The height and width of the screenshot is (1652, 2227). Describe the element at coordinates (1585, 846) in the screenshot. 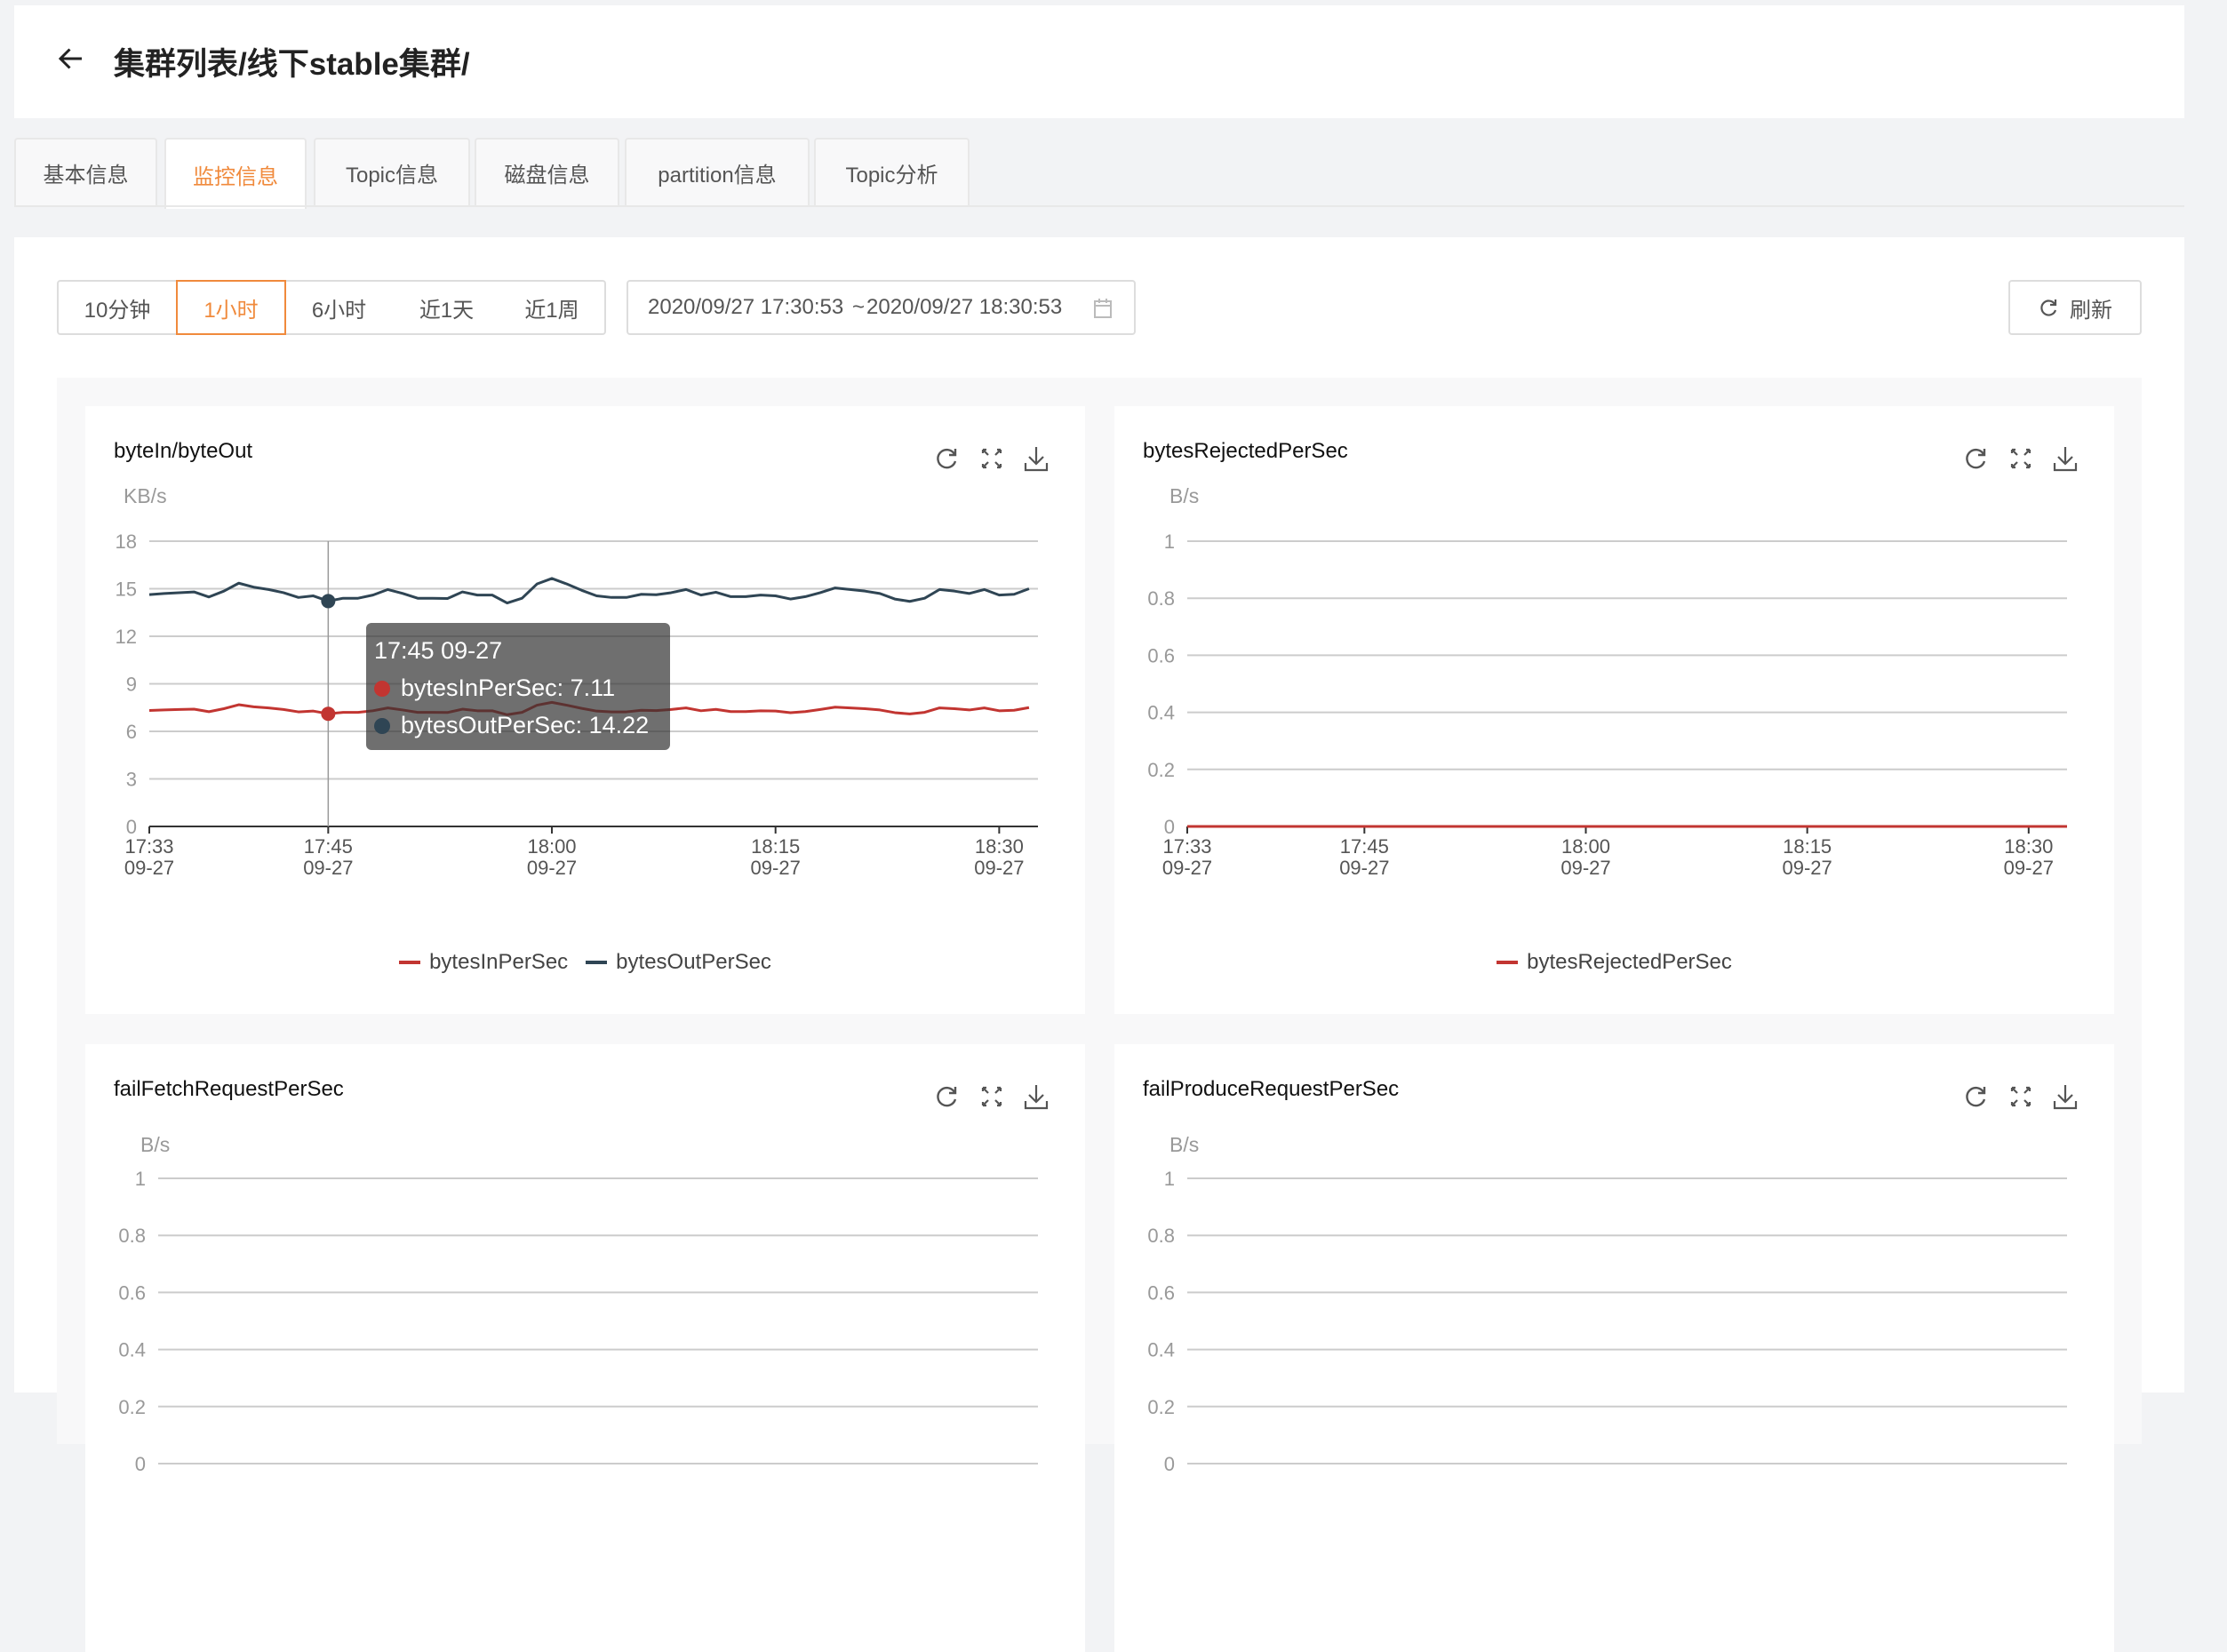

I see `x-tick-label: 18:00` at that location.